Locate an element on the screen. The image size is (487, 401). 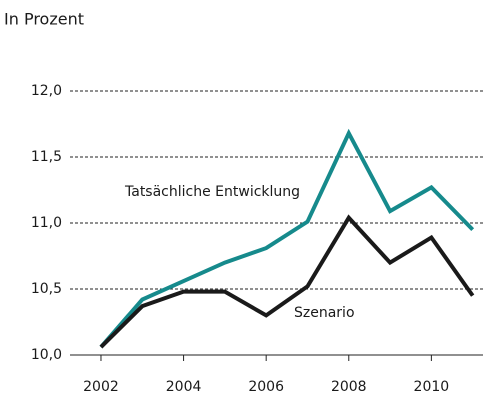
series-label: Szenario is located at coordinates (324, 313).